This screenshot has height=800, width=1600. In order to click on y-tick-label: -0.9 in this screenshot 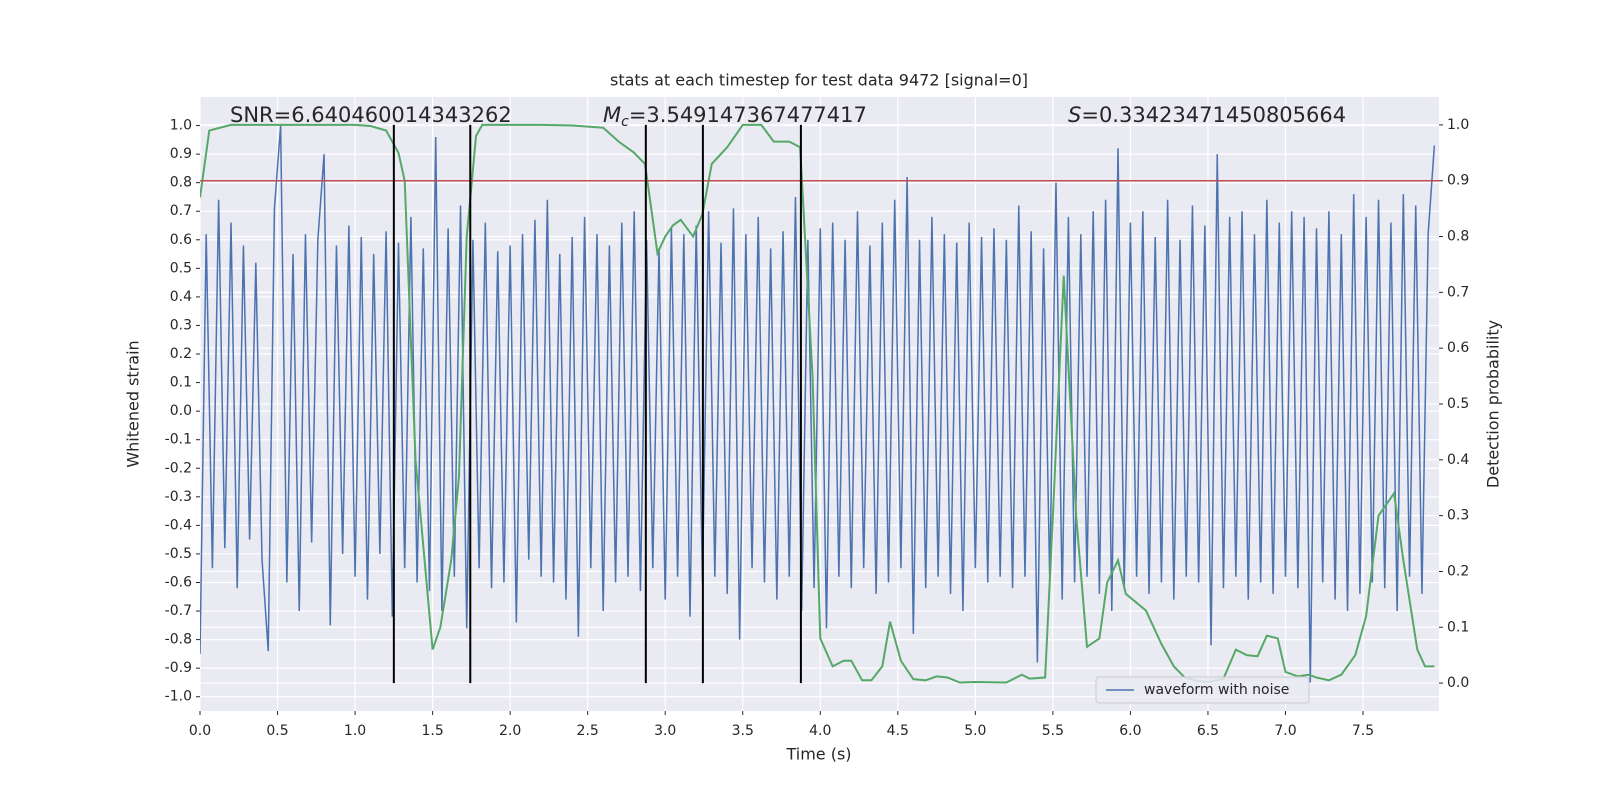, I will do `click(178, 668)`.